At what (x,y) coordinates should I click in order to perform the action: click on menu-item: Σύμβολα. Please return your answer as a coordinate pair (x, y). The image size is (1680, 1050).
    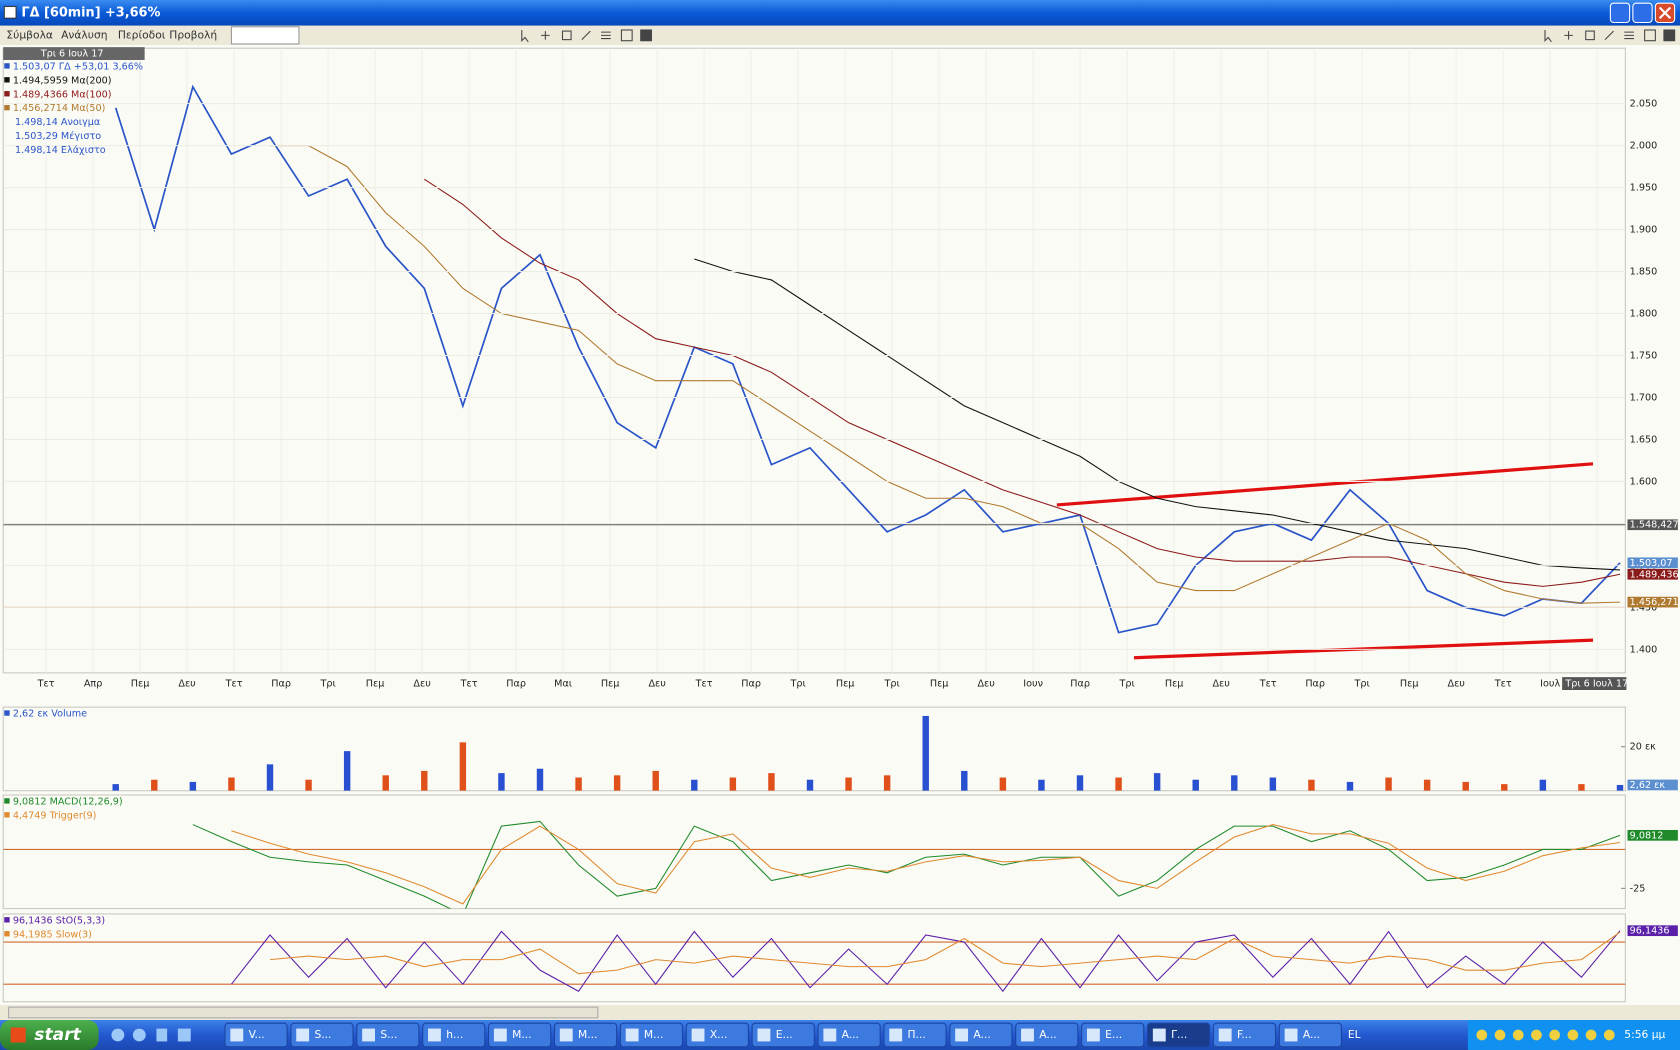
    Looking at the image, I should click on (29, 34).